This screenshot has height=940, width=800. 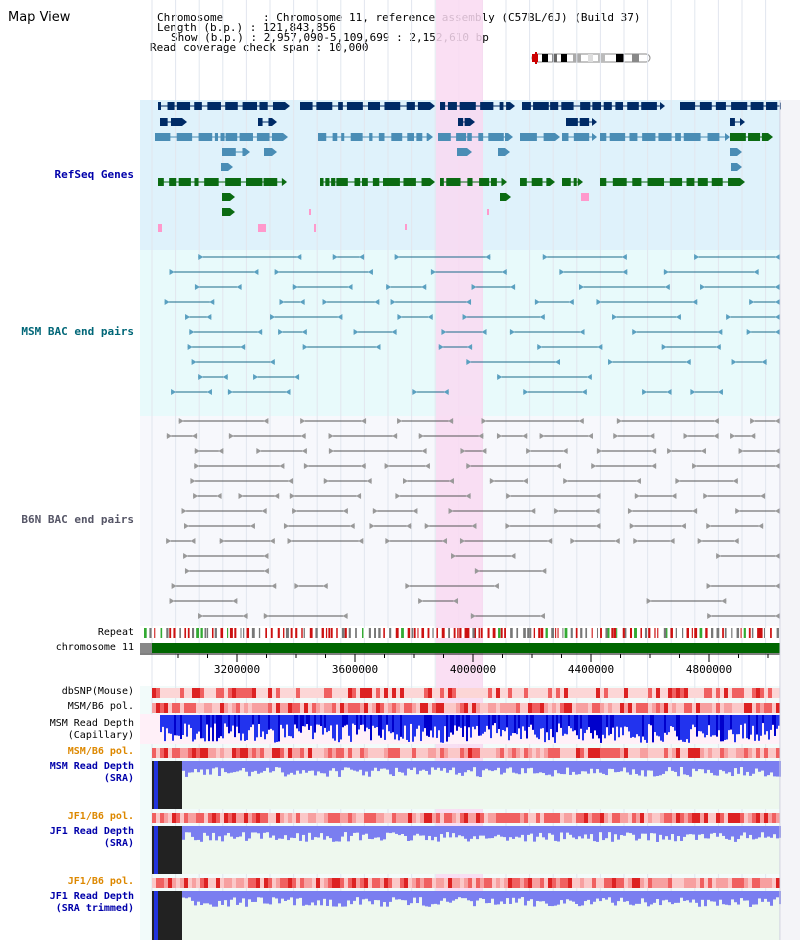 I want to click on track-label-refseq: RefSeq Genes, so click(x=94, y=174).